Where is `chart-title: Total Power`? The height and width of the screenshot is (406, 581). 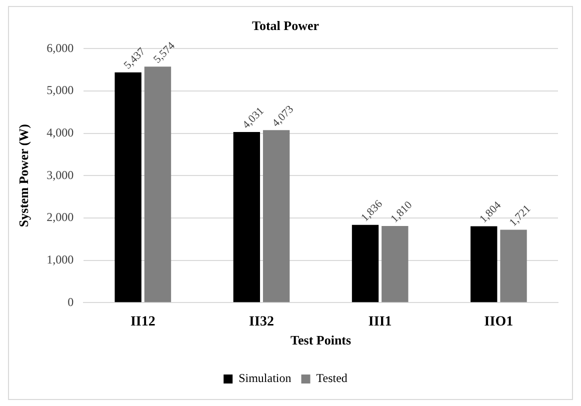 chart-title: Total Power is located at coordinates (286, 26).